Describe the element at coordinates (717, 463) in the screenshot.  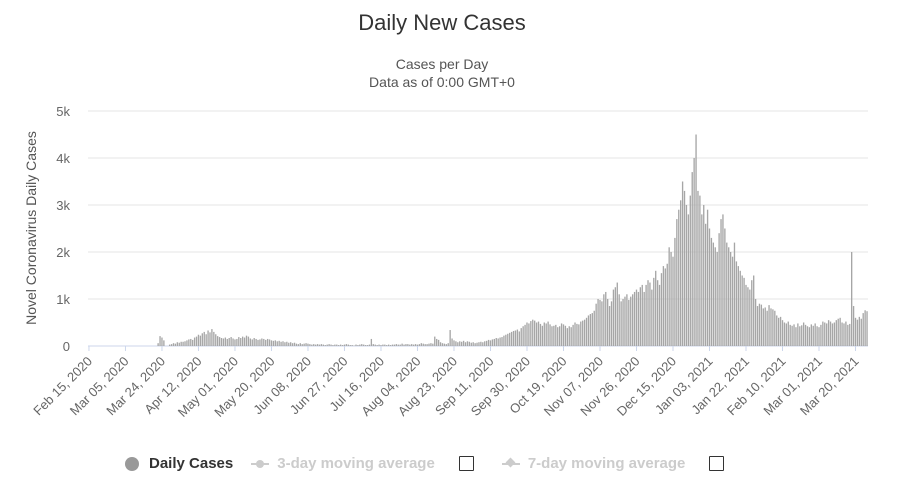
I see `toggle-7-day-average-checkbox` at that location.